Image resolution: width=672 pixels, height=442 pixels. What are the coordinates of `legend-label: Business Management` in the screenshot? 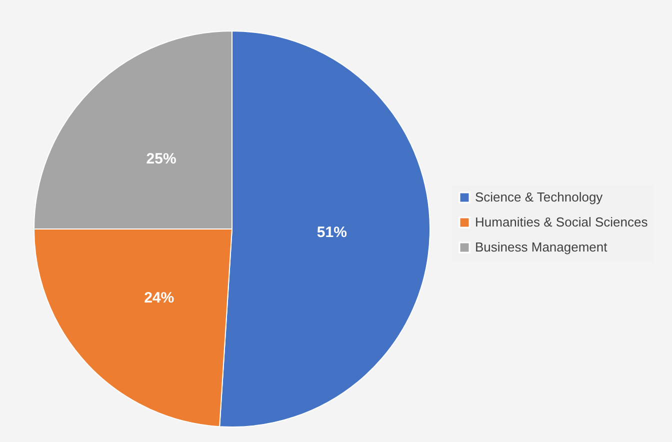 It's located at (541, 247).